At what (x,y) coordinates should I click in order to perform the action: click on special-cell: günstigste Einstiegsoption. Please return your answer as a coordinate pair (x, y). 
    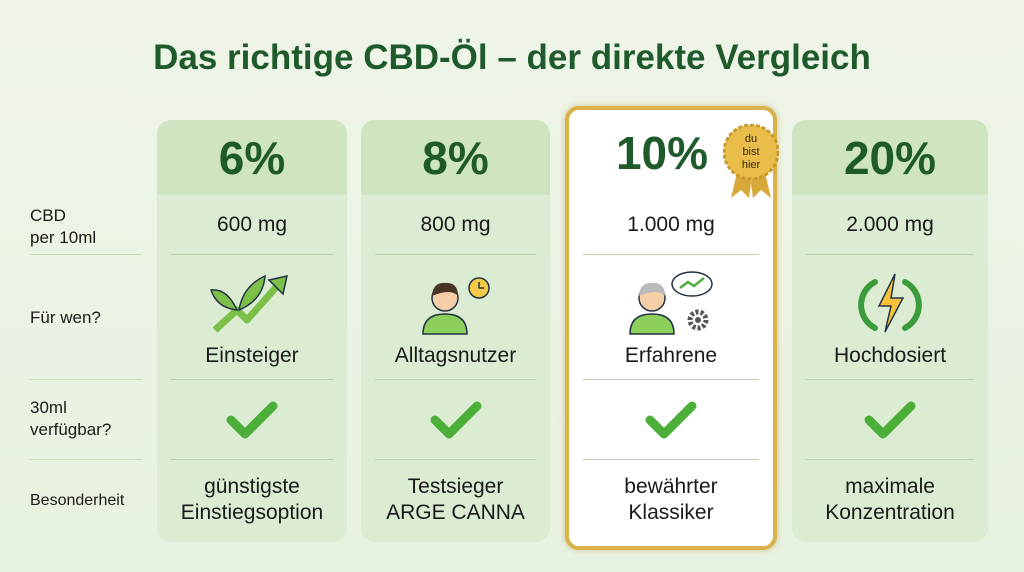
    Looking at the image, I should click on (252, 500).